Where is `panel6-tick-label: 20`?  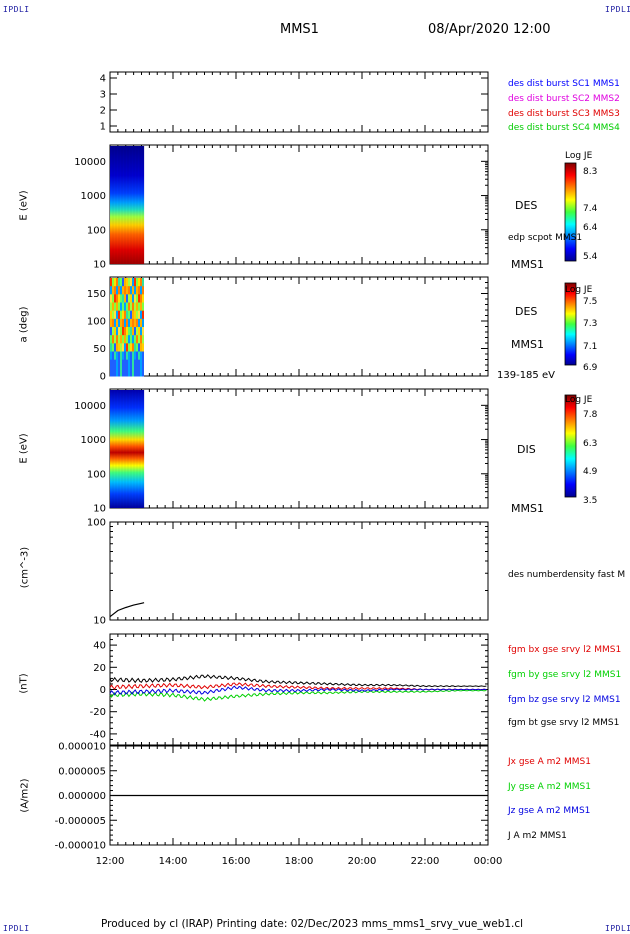 panel6-tick-label: 20 is located at coordinates (99, 668).